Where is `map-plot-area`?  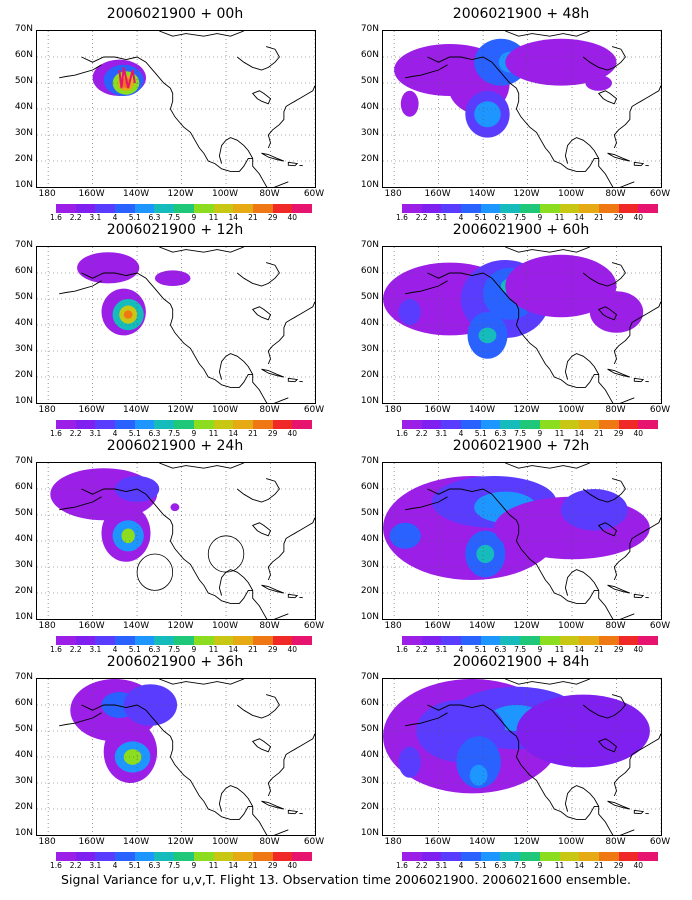
map-plot-area is located at coordinates (176, 325).